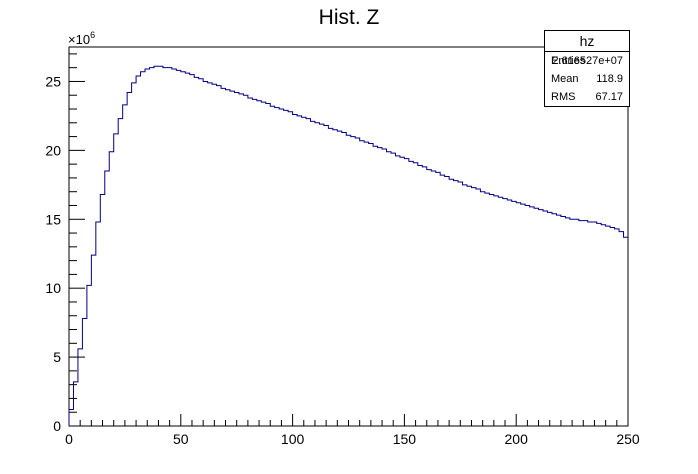 This screenshot has width=698, height=474. I want to click on stats-key: Entries, so click(568, 61).